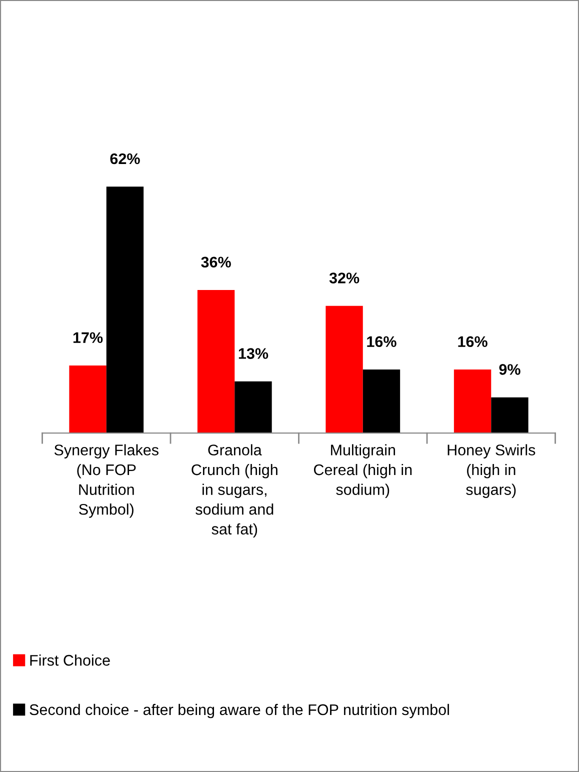 Image resolution: width=579 pixels, height=772 pixels. I want to click on data-label: 9%, so click(509, 369).